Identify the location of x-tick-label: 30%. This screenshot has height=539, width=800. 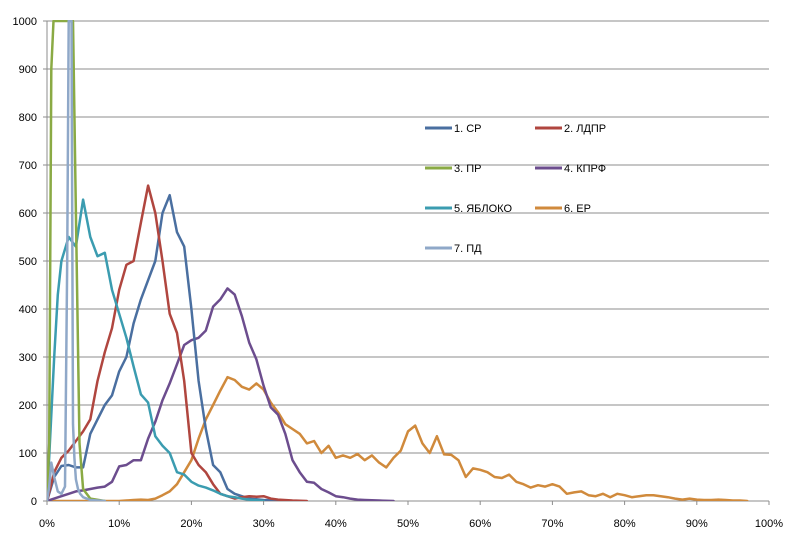
(264, 524).